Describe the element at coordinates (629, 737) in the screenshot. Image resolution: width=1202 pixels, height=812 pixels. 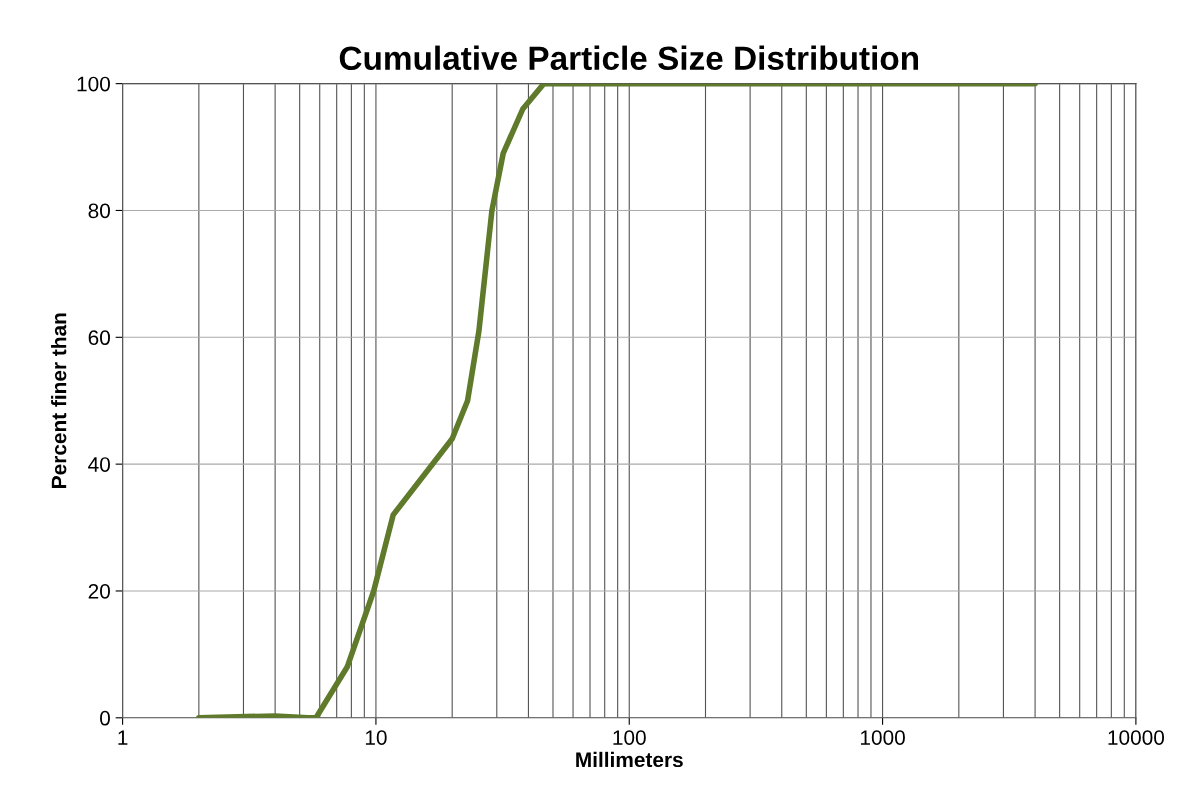
I see `x-tick-label: 100` at that location.